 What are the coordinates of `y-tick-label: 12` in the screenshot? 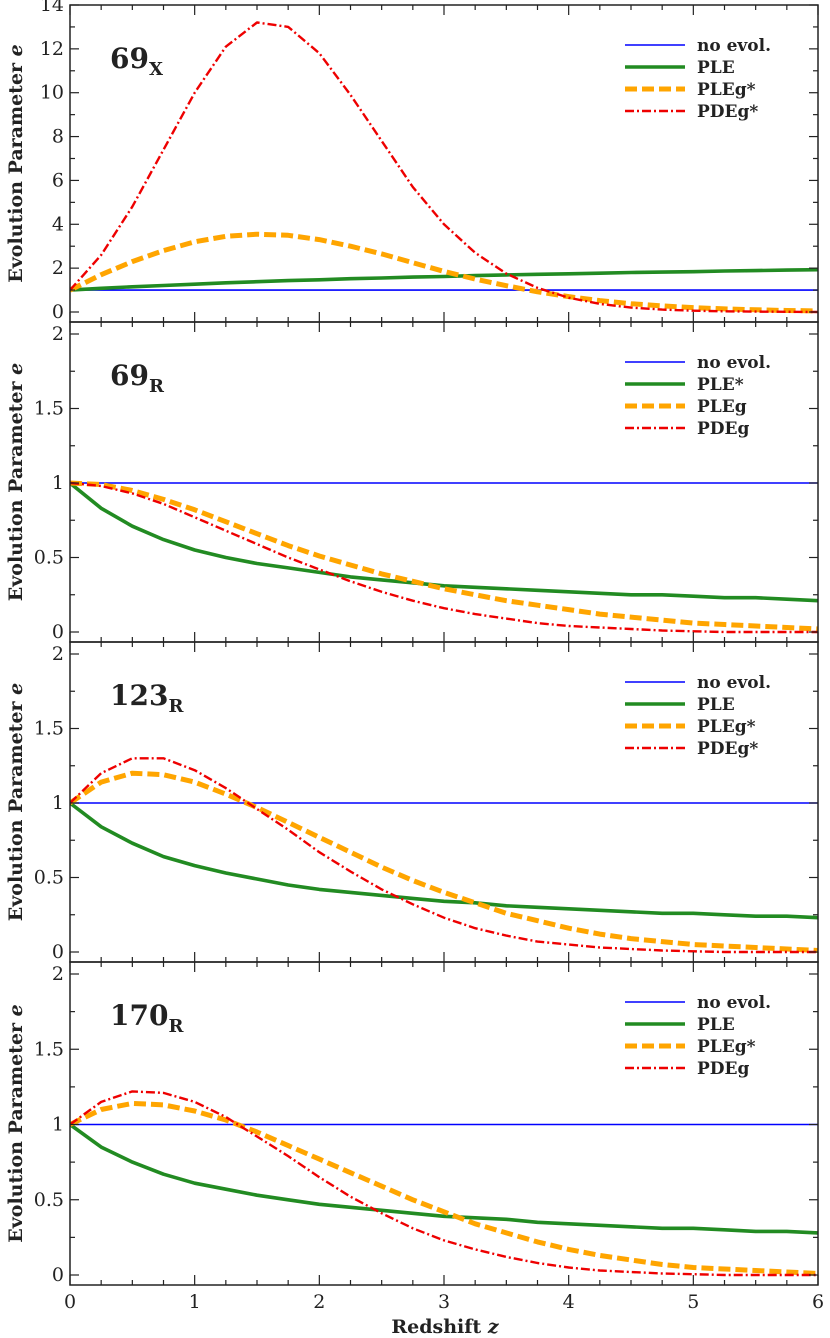 It's located at (52, 49).